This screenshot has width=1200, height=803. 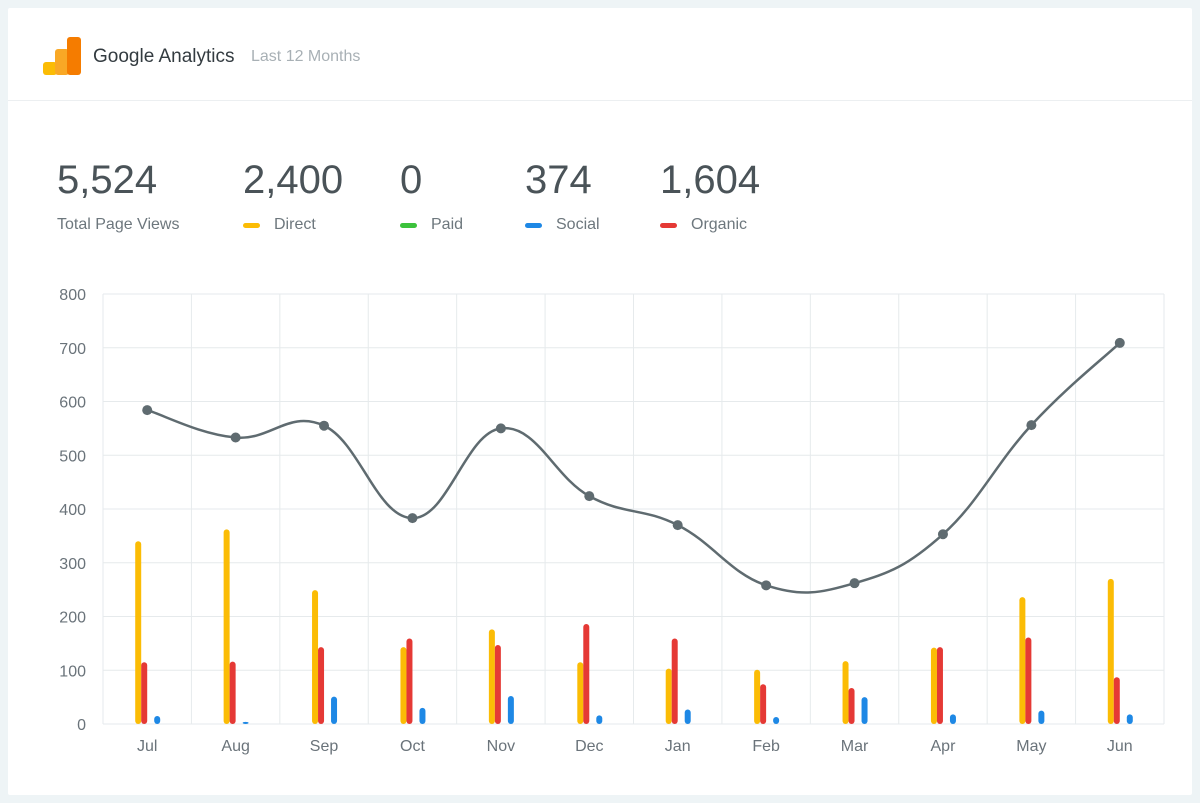 I want to click on x-tick-label: Jul, so click(x=147, y=746).